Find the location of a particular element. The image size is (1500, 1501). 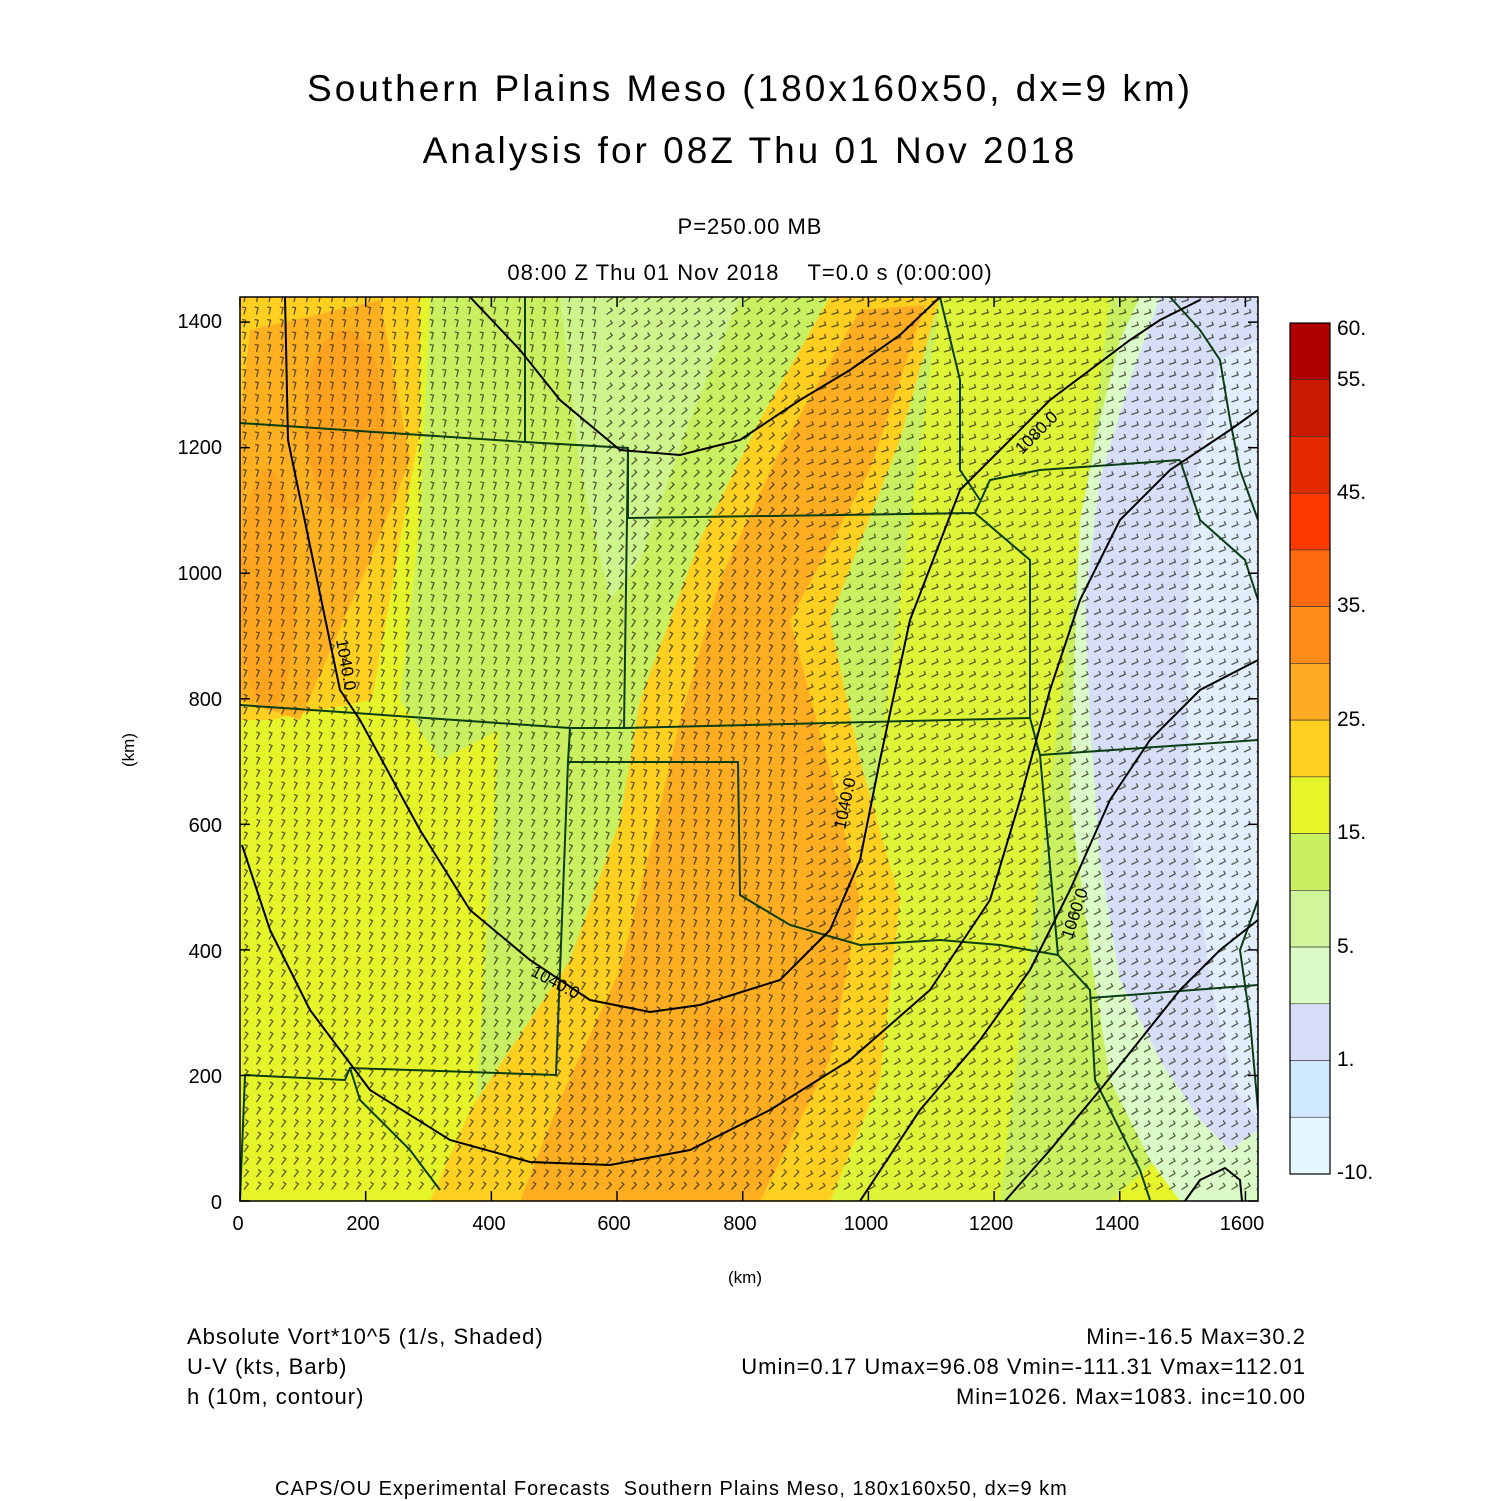

colorbar-label: 1. is located at coordinates (1346, 1059).